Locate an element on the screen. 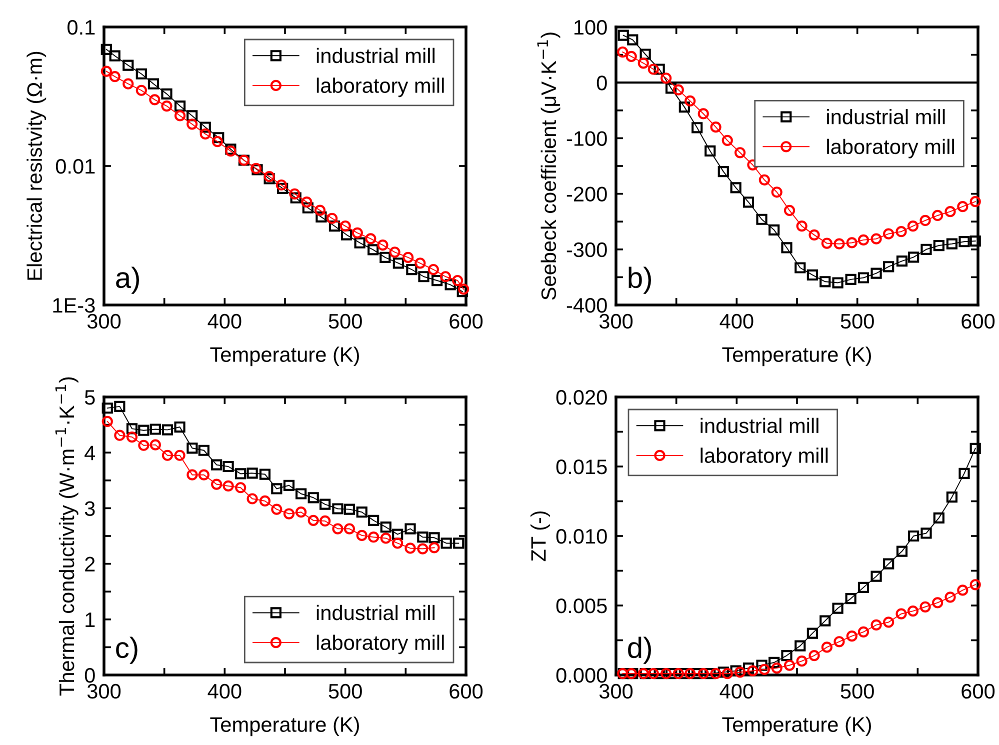 The height and width of the screenshot is (745, 999). y-tick-label: 0.01 is located at coordinates (75, 166).